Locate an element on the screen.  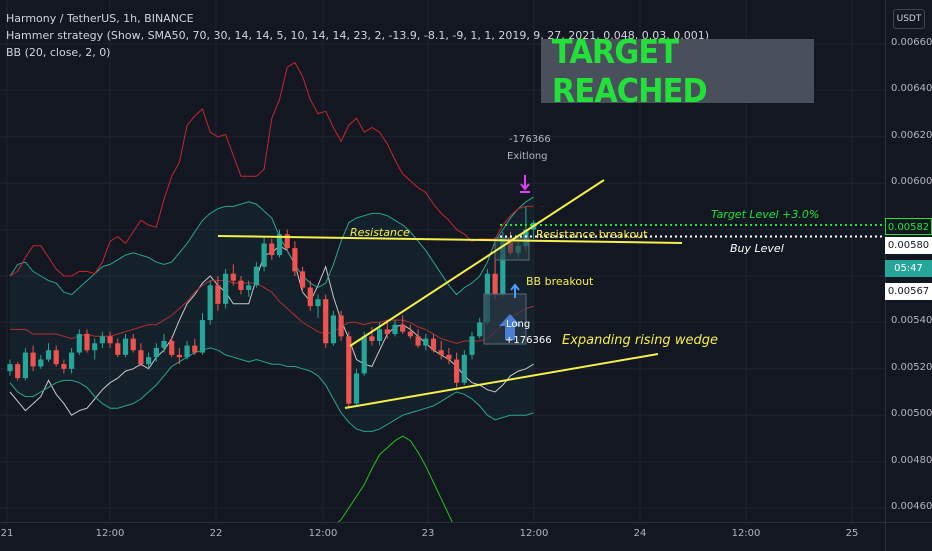
price-tick-label: 0.00640 is located at coordinates (911, 89).